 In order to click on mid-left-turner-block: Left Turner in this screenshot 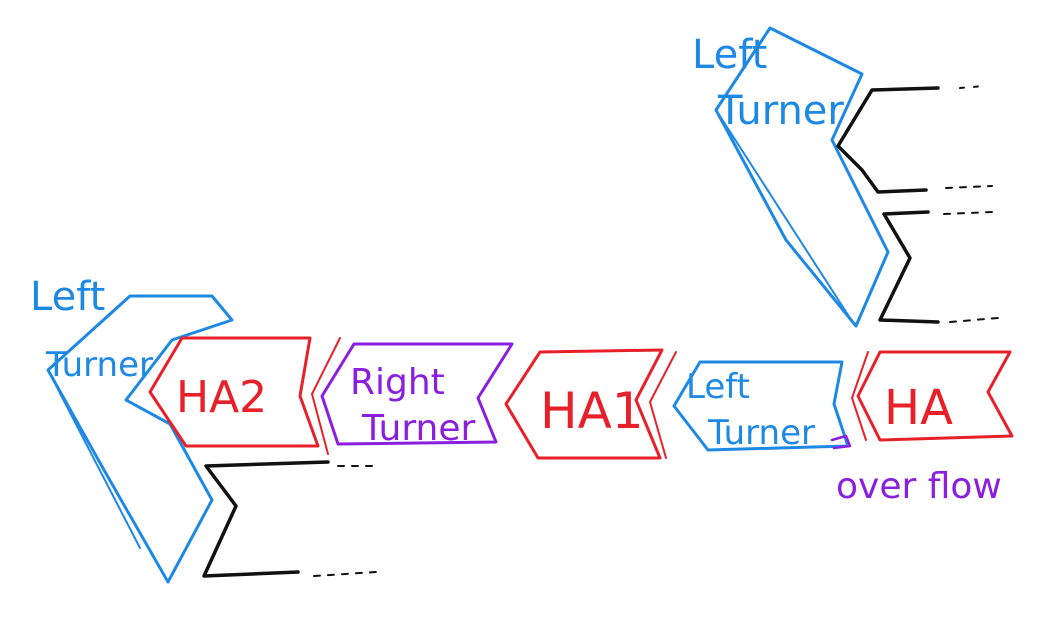, I will do `click(761, 406)`.